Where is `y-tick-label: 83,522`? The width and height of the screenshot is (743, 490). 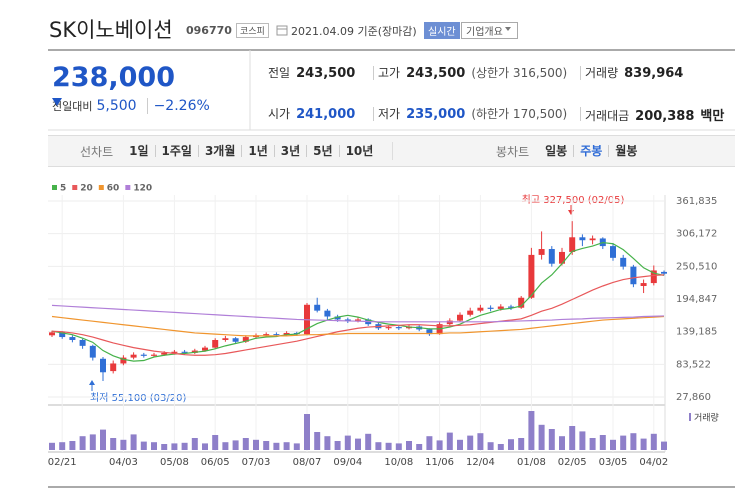
y-tick-label: 83,522 is located at coordinates (693, 364).